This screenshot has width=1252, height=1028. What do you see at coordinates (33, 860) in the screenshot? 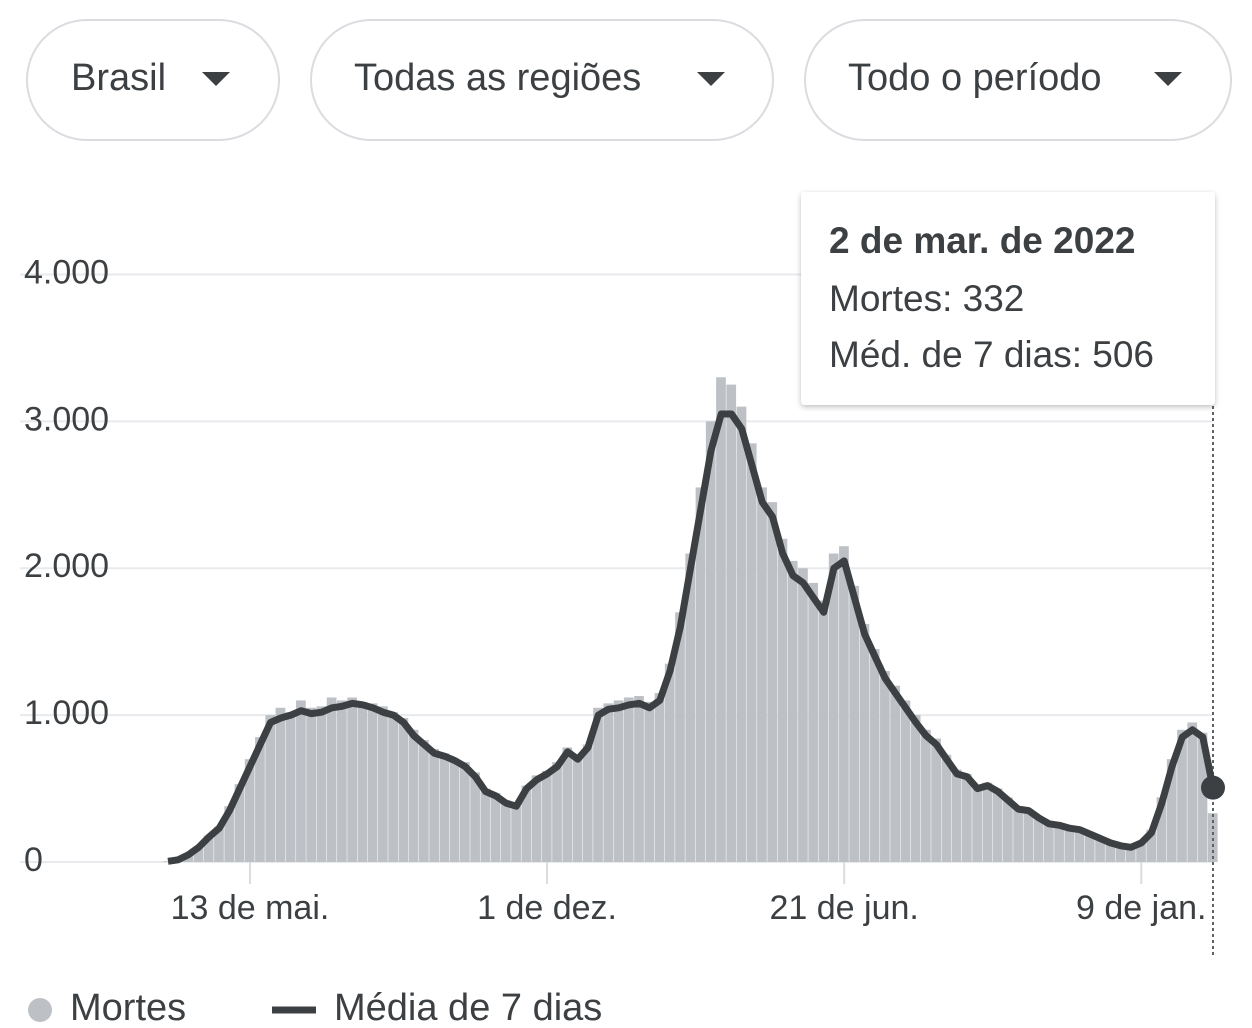
I see `y-tick-label: 0` at bounding box center [33, 860].